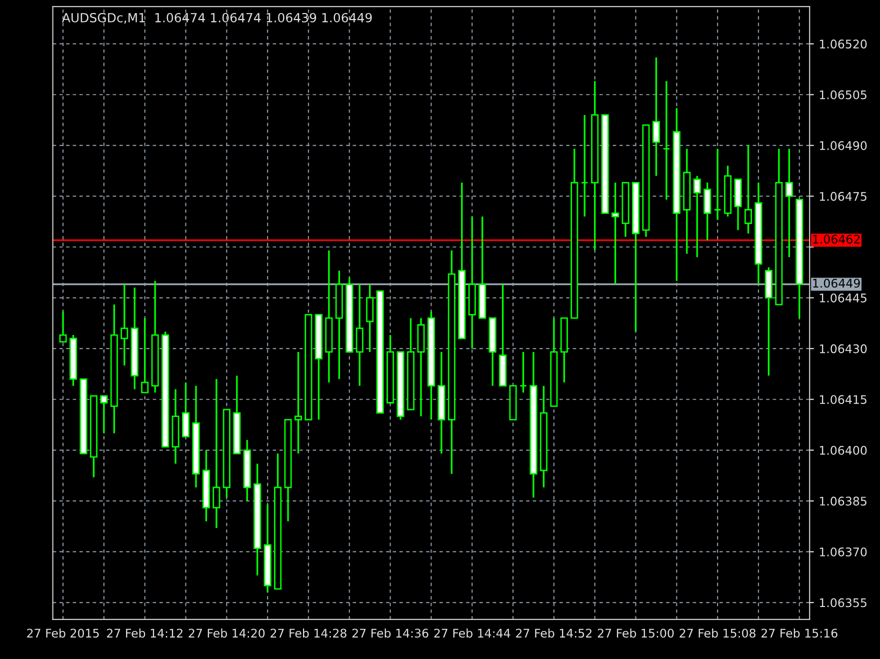 This screenshot has height=659, width=880. I want to click on x-tick-label: 27 Feb 14:44, so click(472, 633).